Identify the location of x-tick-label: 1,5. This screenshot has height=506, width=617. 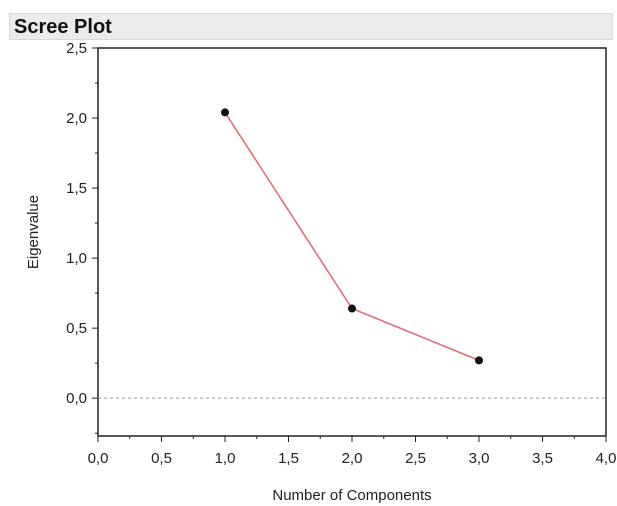
(288, 458).